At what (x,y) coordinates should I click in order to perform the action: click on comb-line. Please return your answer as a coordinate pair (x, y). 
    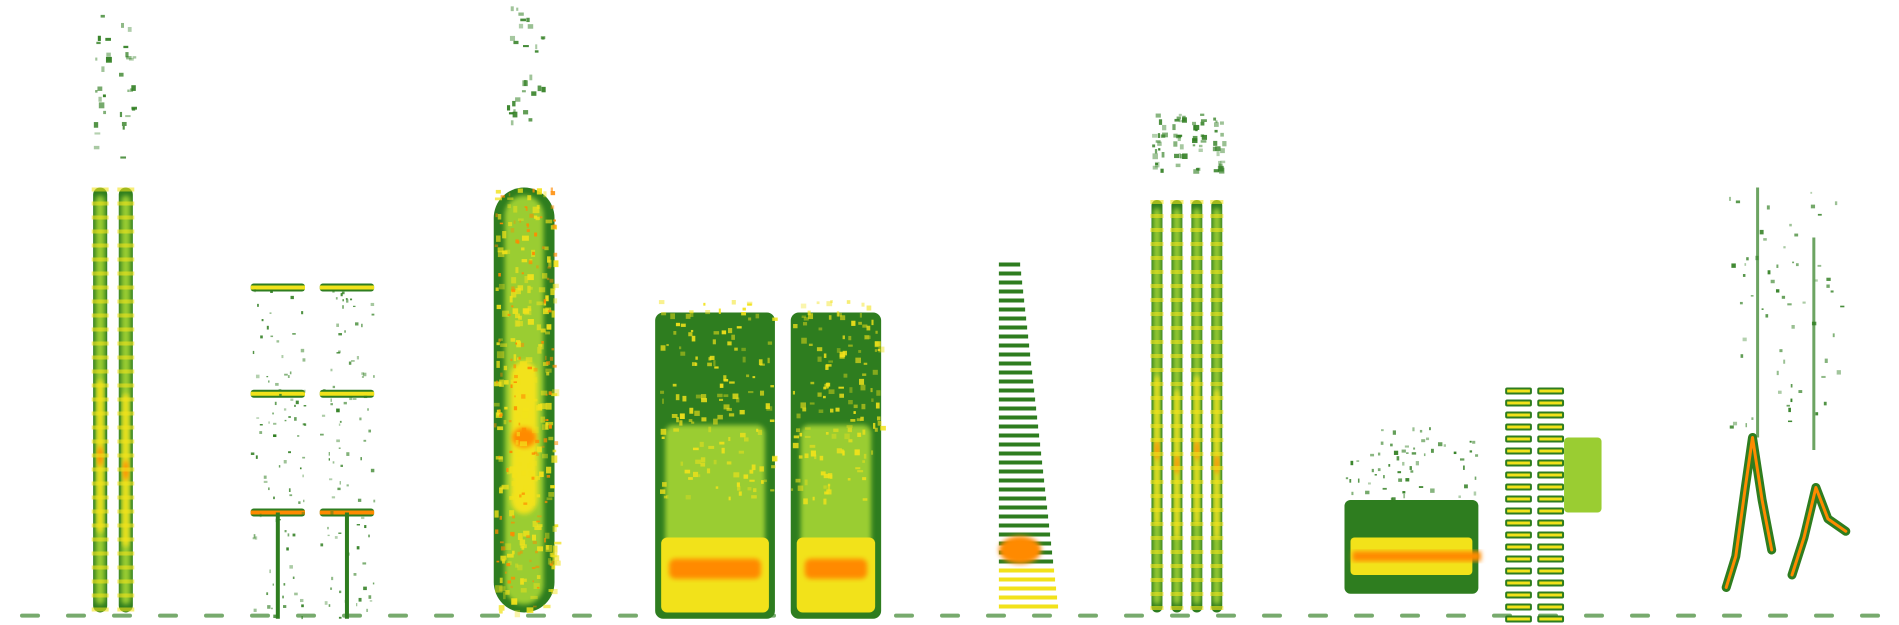
    Looking at the image, I should click on (1018, 426).